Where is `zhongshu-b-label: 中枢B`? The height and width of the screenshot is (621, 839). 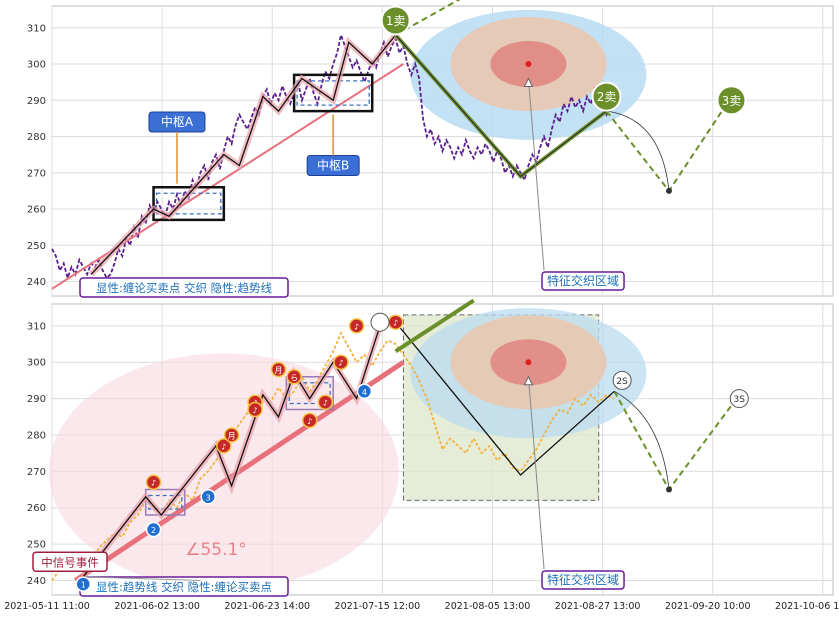 zhongshu-b-label: 中枢B is located at coordinates (333, 165).